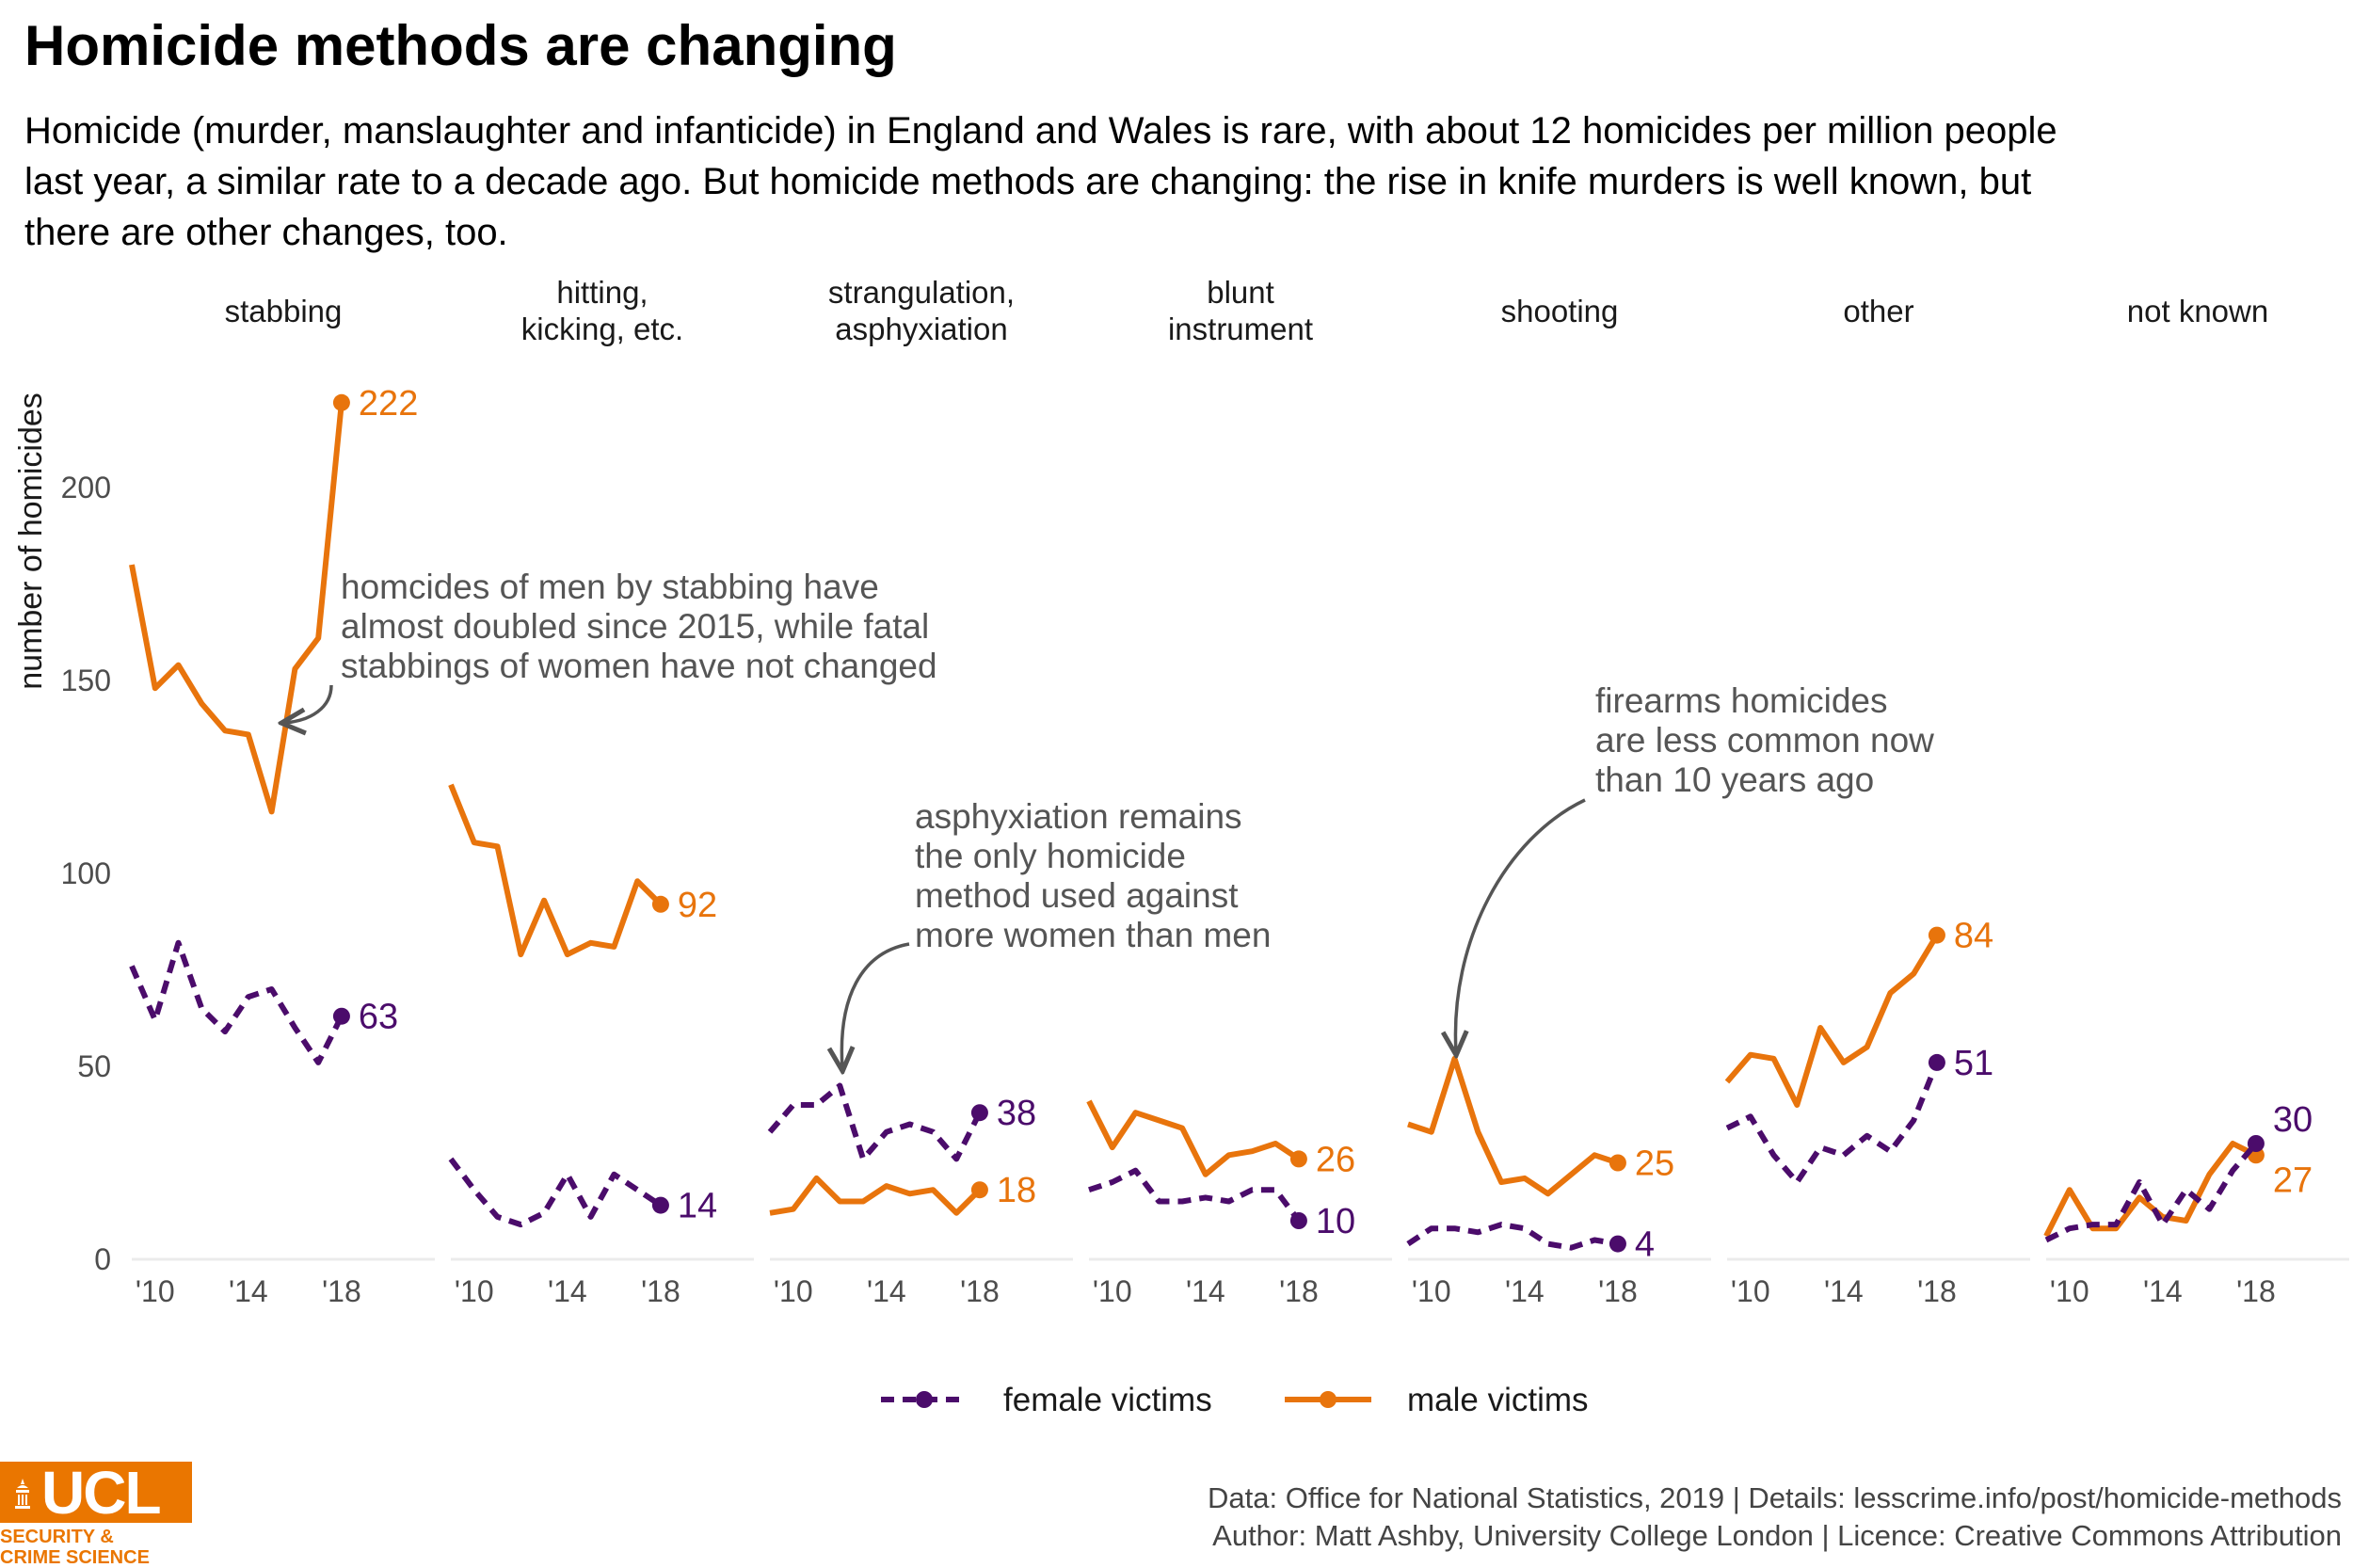 The image size is (2353, 1568). I want to click on male-legend-point, so click(1328, 1399).